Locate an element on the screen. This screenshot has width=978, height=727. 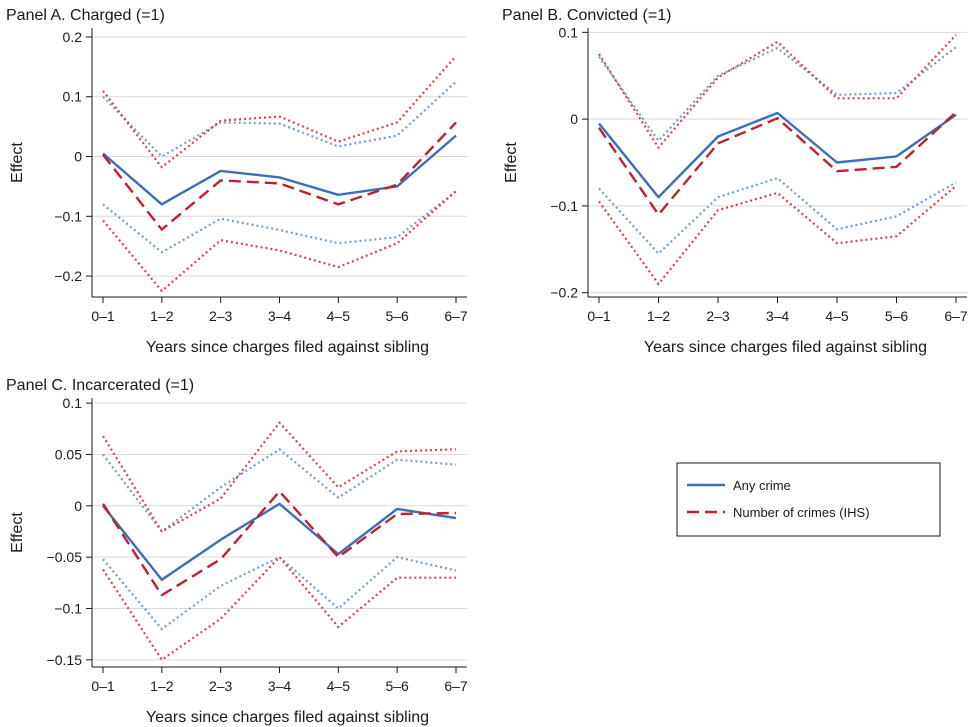
legend-label: Number of crimes (IHS) is located at coordinates (801, 512).